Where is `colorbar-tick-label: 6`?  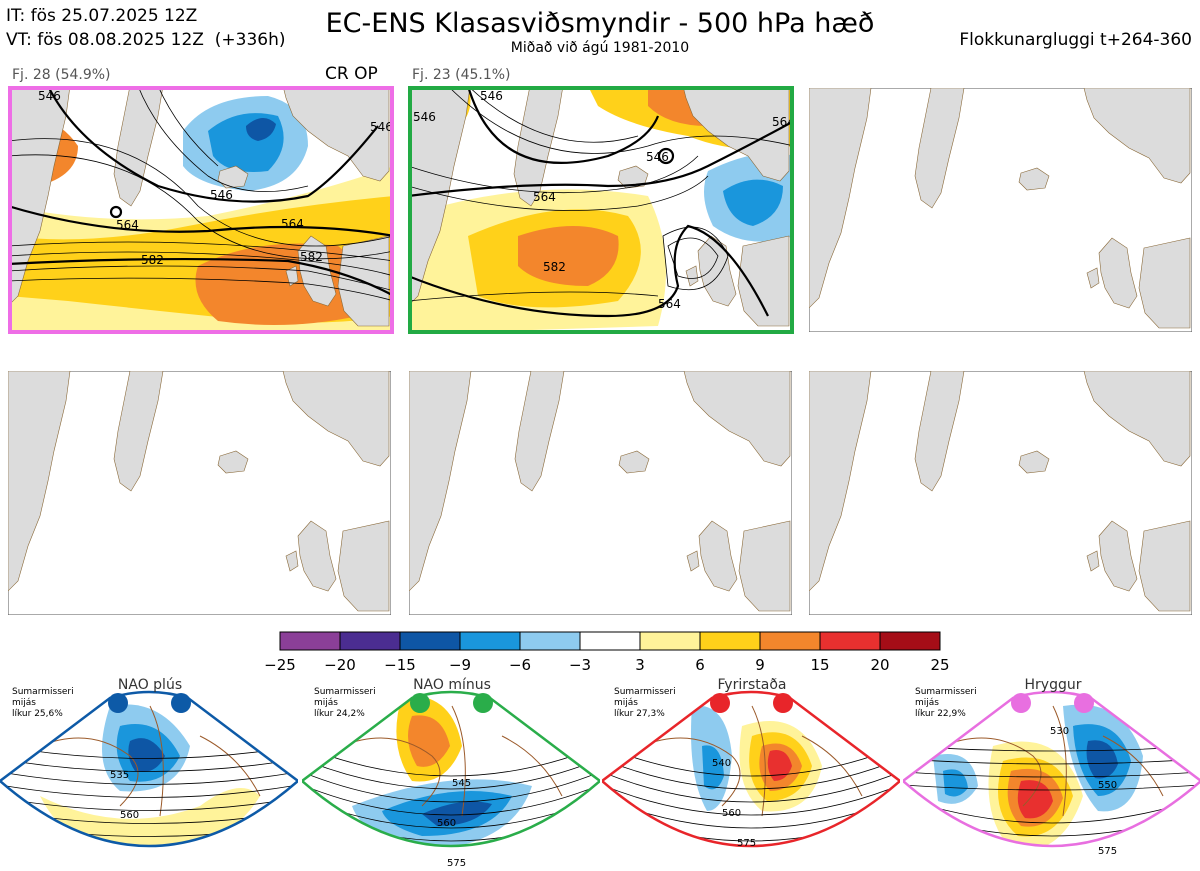
colorbar-tick-label: 6 is located at coordinates (700, 665).